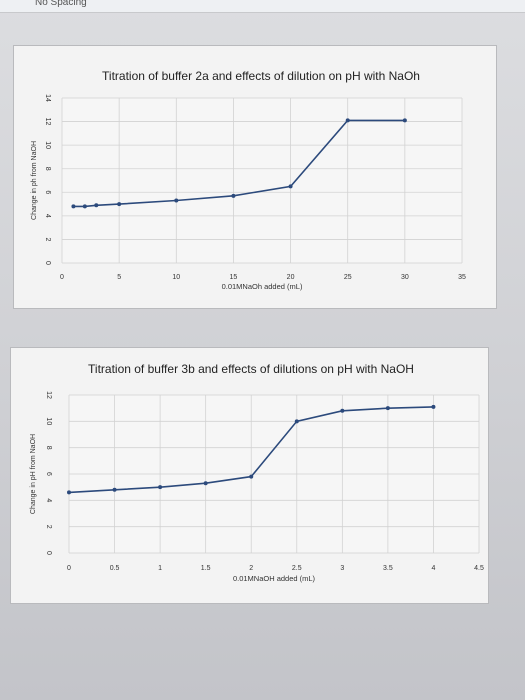 The width and height of the screenshot is (525, 700). What do you see at coordinates (206, 568) in the screenshot?
I see `x-tick-label: 1.5` at bounding box center [206, 568].